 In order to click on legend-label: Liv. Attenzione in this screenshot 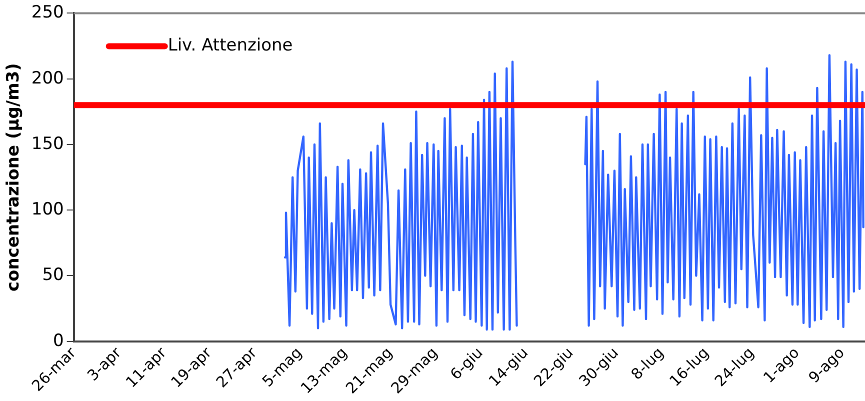, I will do `click(230, 46)`.